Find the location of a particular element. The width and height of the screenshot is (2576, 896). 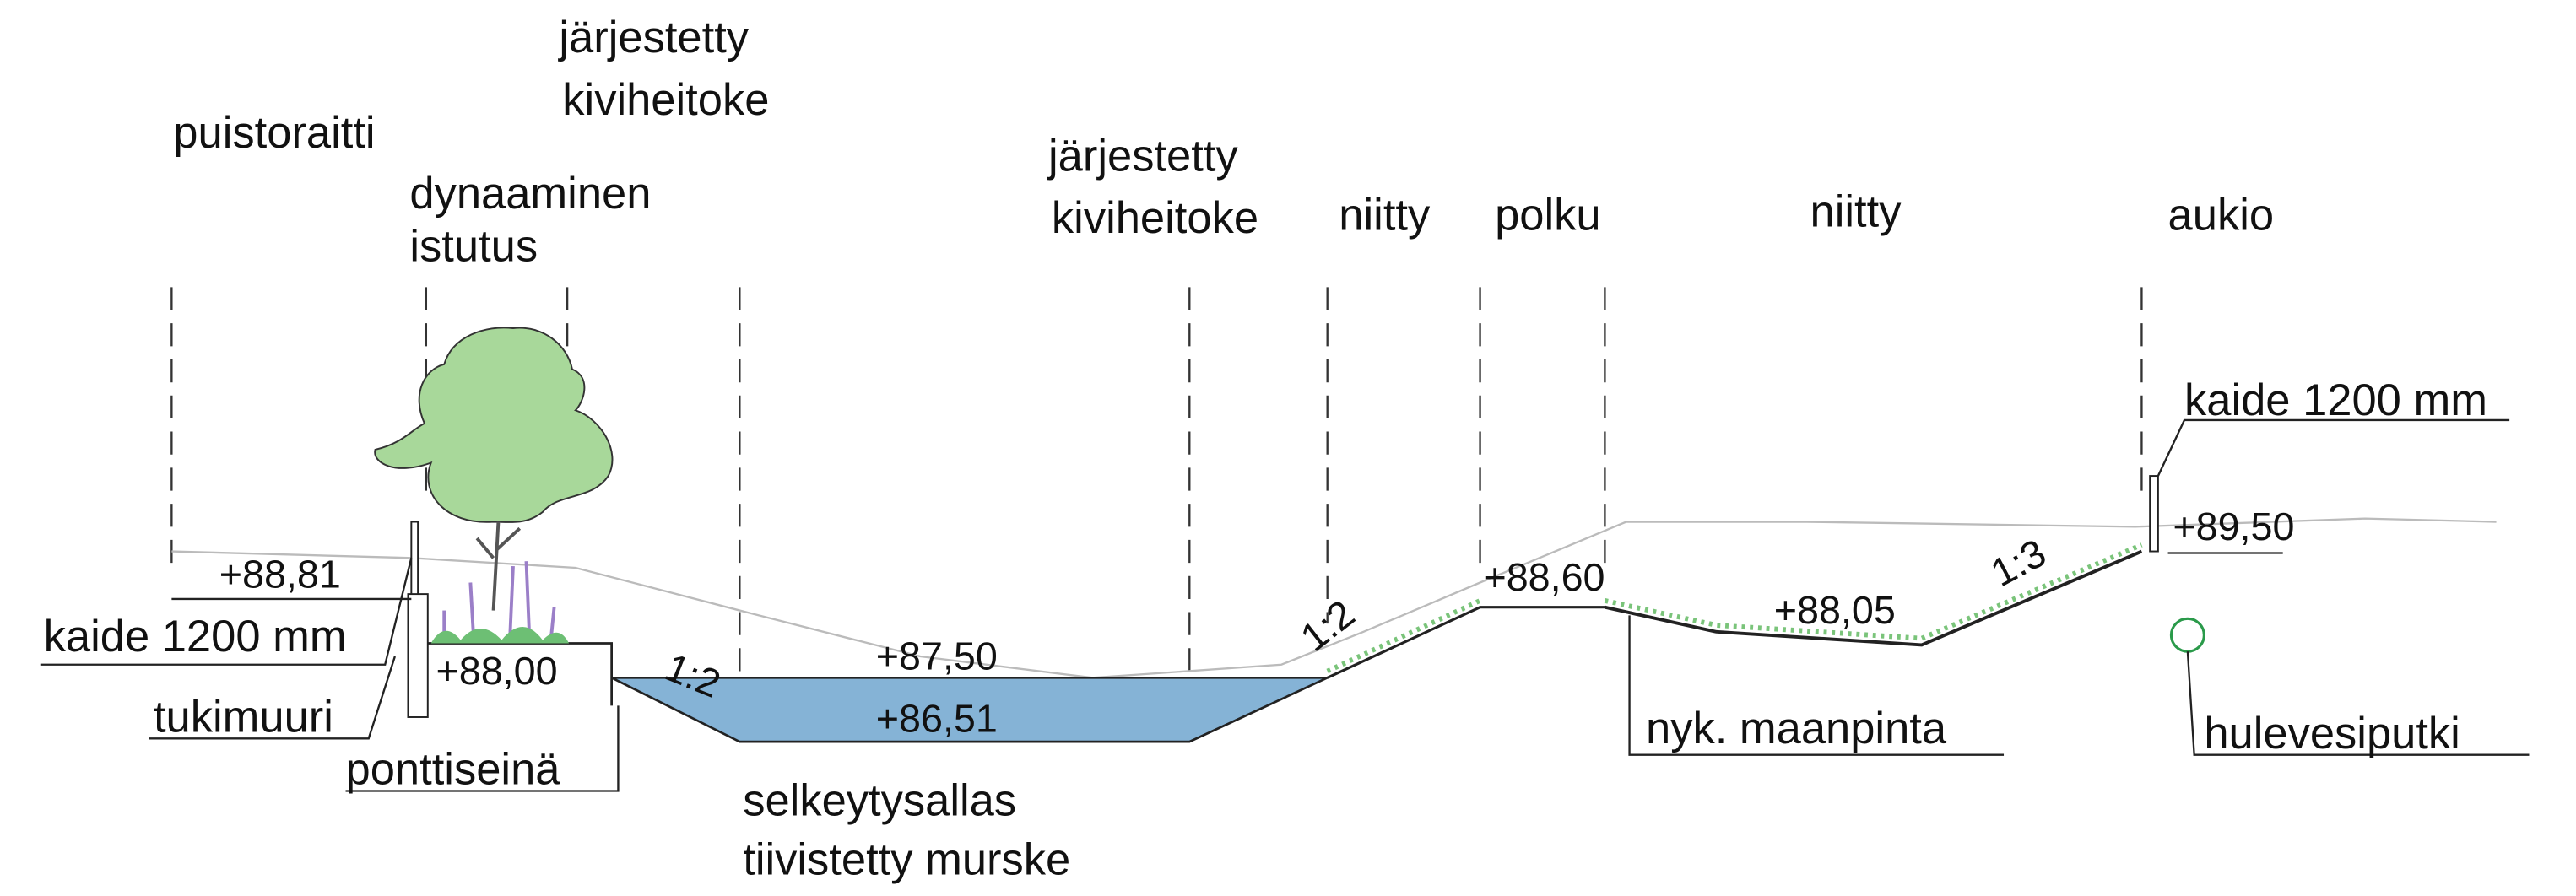

elevation: +88,00 is located at coordinates (497, 671).